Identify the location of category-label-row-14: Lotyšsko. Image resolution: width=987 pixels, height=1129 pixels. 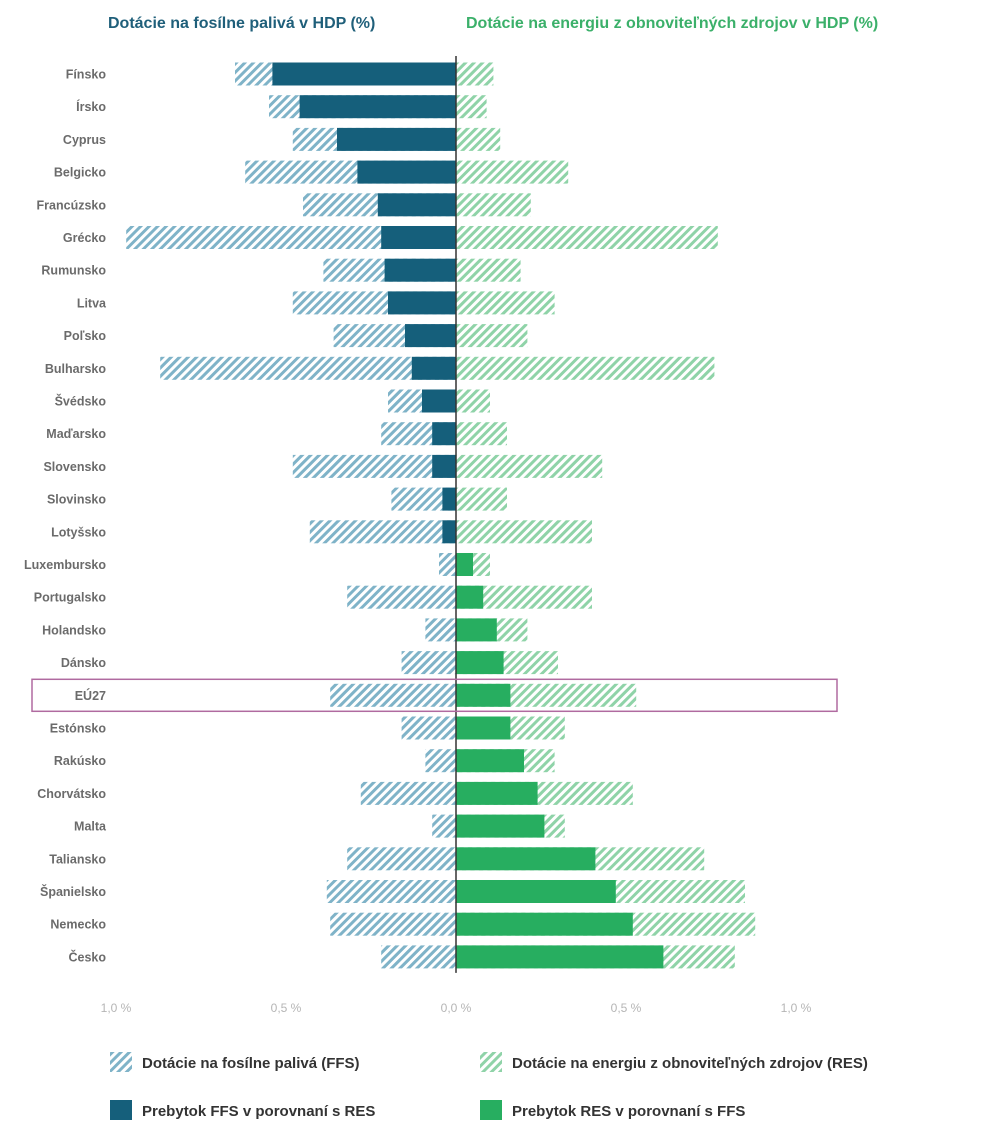
(78, 532).